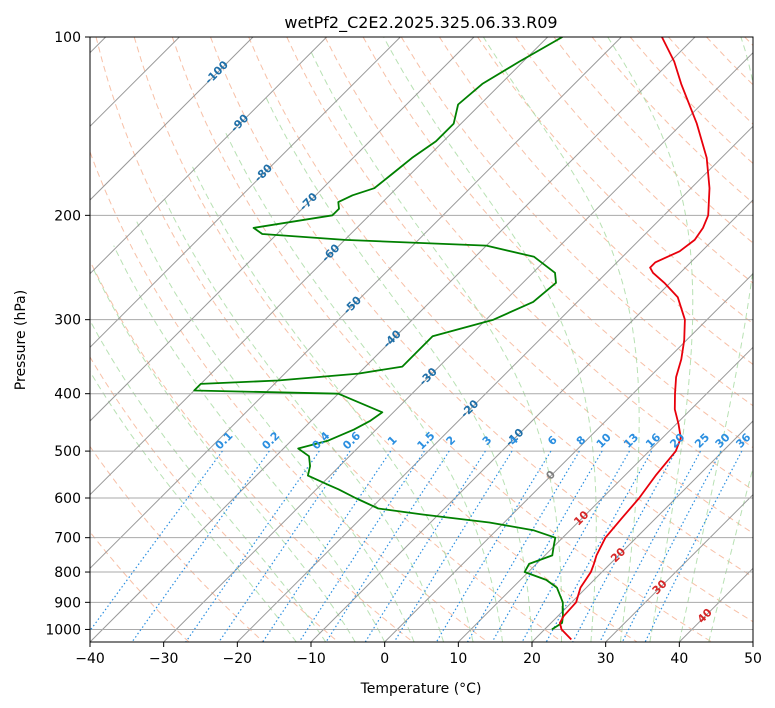 The width and height of the screenshot is (775, 708). I want to click on x-tick-label: −10, so click(311, 659).